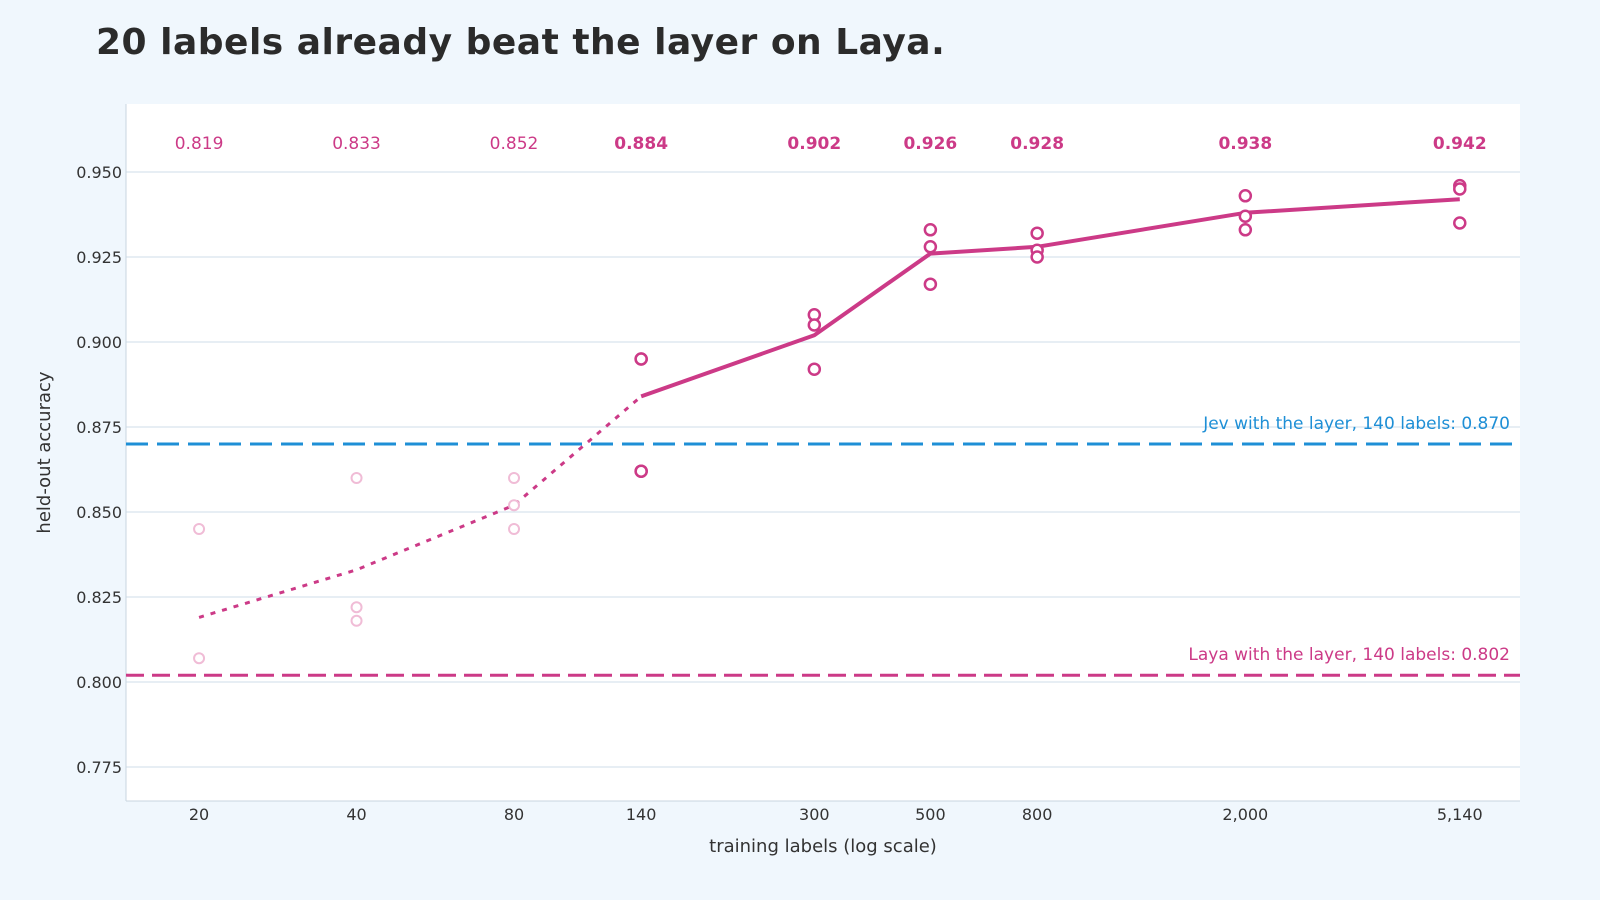 The image size is (1600, 900). What do you see at coordinates (199, 144) in the screenshot?
I see `mean-value-label: 0.819` at bounding box center [199, 144].